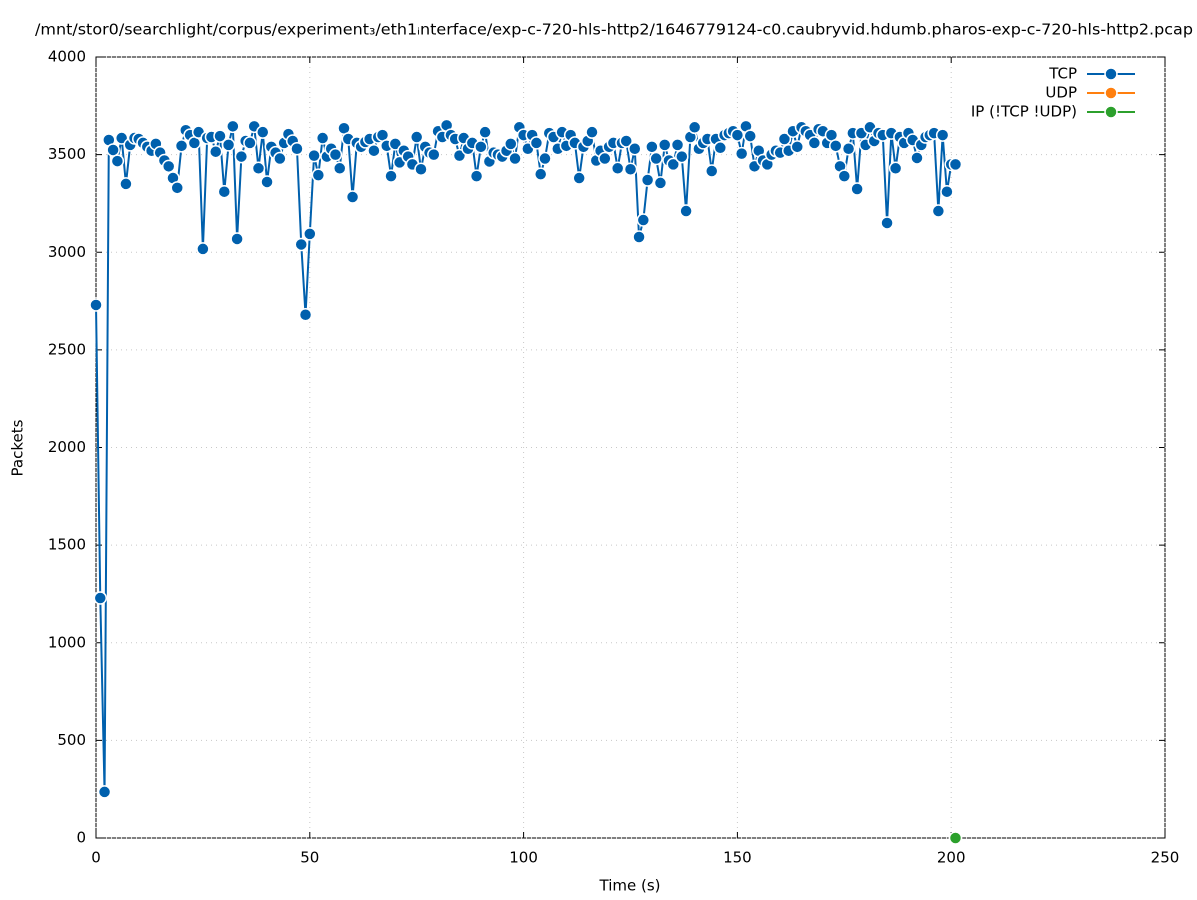 The image size is (1197, 900). What do you see at coordinates (1062, 74) in the screenshot?
I see `legend-label: TCP` at bounding box center [1062, 74].